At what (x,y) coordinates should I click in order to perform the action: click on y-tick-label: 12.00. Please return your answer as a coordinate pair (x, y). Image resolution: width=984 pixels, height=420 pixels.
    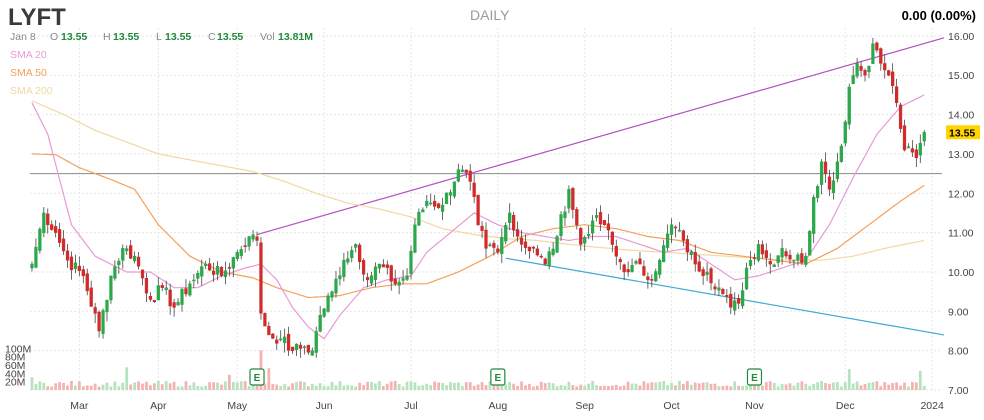
    Looking at the image, I should click on (961, 194).